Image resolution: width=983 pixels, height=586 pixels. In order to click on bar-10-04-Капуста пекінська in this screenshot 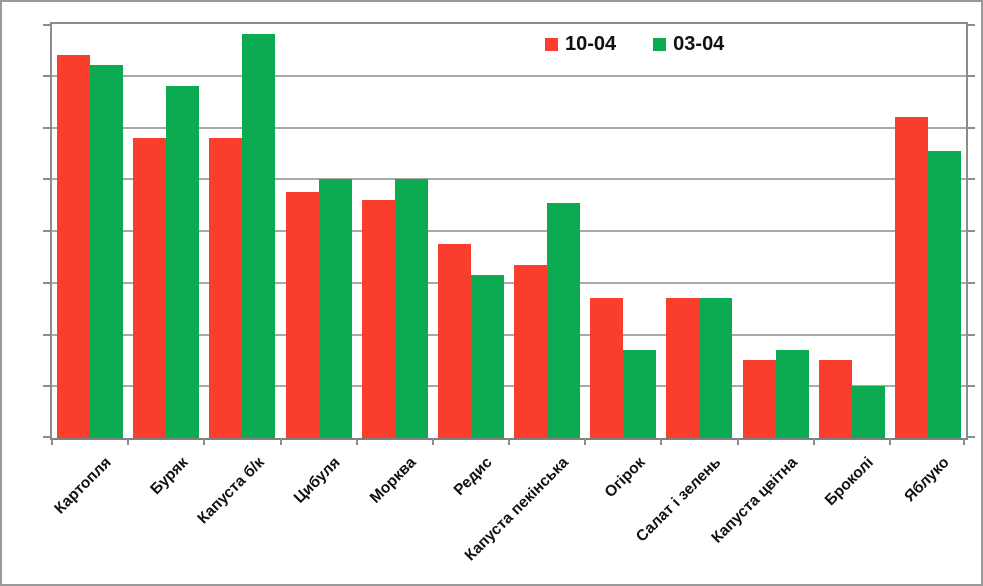, I will do `click(530, 351)`.